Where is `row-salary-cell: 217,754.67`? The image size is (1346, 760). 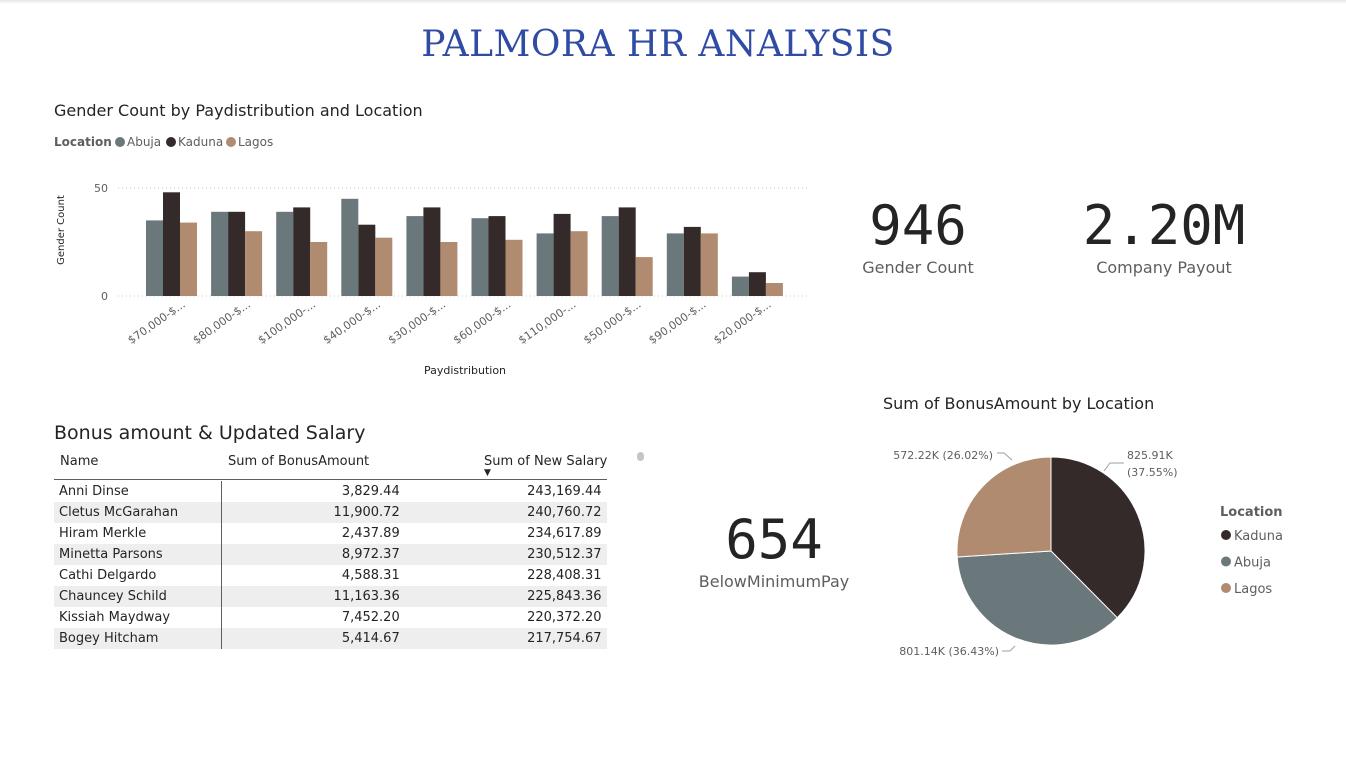 row-salary-cell: 217,754.67 is located at coordinates (505, 638).